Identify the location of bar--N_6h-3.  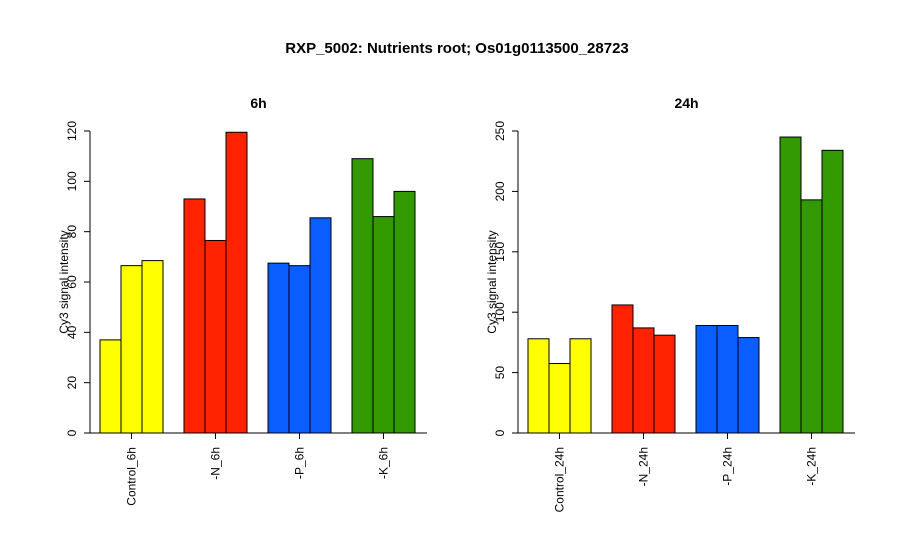
(236, 282).